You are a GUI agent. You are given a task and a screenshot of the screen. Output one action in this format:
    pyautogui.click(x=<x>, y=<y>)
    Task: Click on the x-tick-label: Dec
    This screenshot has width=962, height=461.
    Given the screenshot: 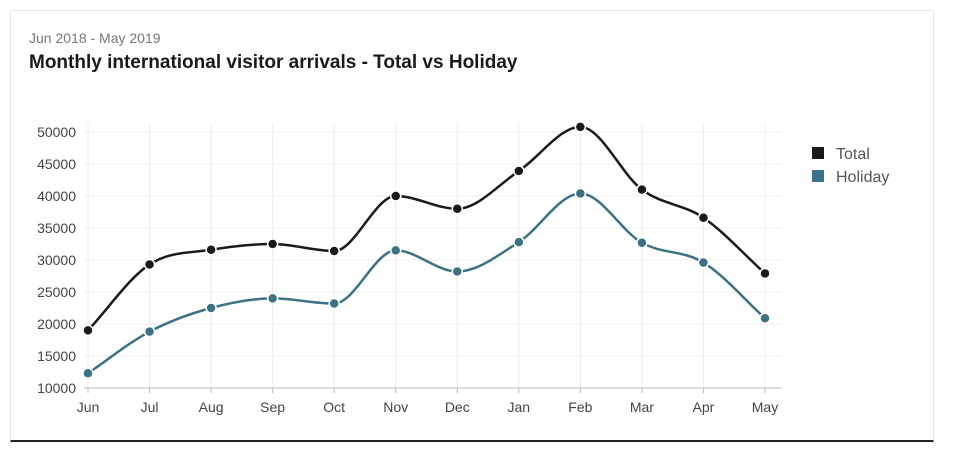 What is the action you would take?
    pyautogui.click(x=457, y=407)
    